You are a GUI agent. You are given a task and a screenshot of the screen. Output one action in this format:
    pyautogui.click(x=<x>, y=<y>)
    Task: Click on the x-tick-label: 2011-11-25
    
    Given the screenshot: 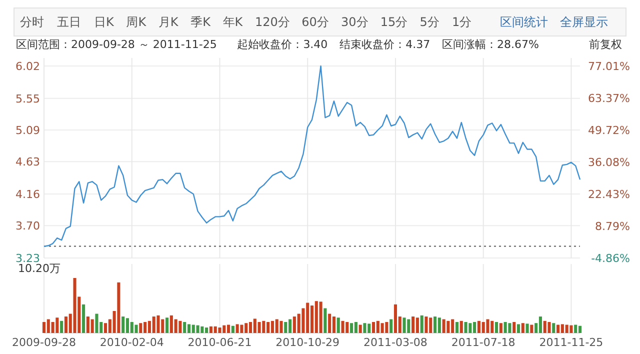 What is the action you would take?
    pyautogui.click(x=571, y=342)
    